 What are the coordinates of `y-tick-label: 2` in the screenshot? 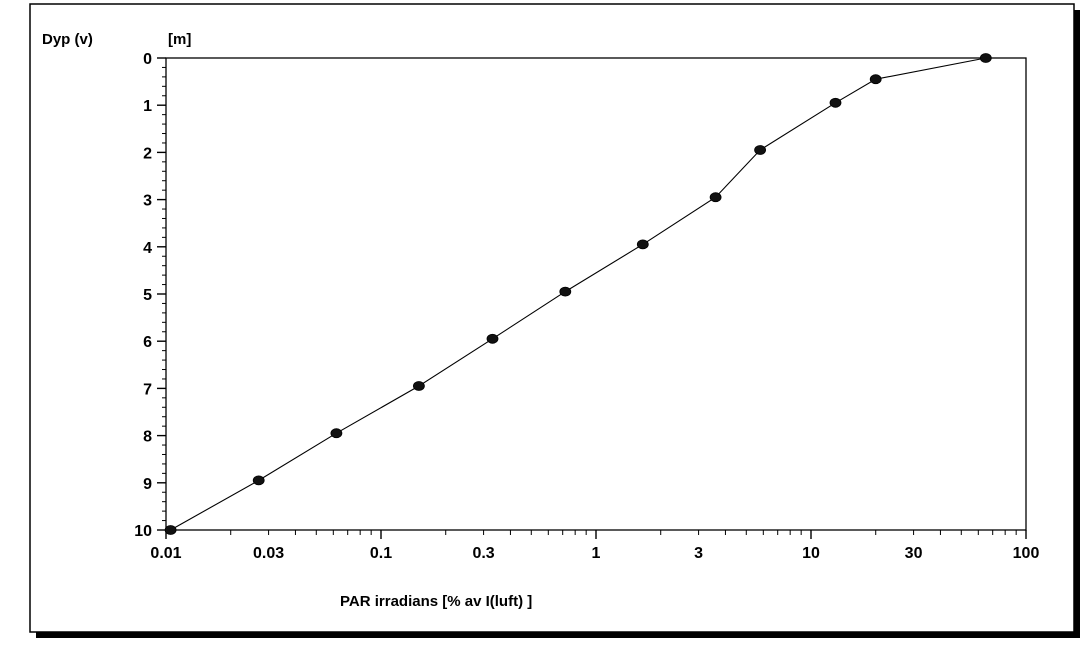 It's located at (147, 153).